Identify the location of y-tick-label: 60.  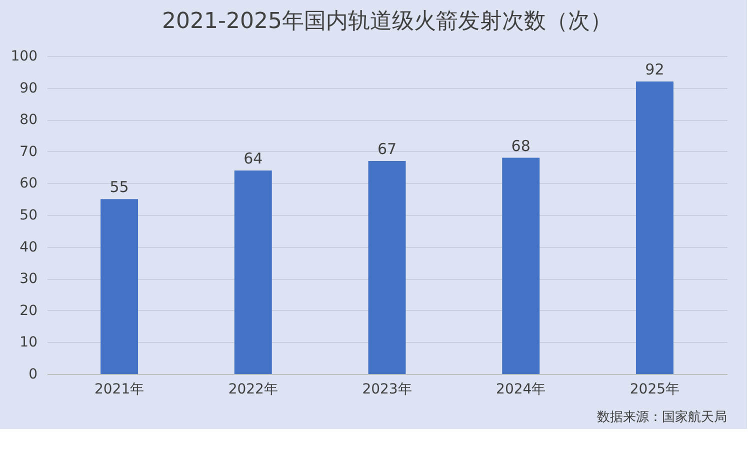
(29, 184).